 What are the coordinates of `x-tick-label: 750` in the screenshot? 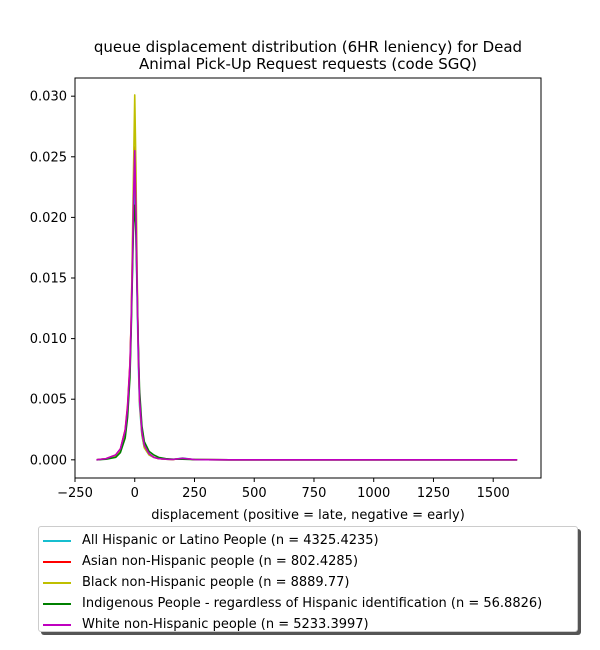 It's located at (314, 493).